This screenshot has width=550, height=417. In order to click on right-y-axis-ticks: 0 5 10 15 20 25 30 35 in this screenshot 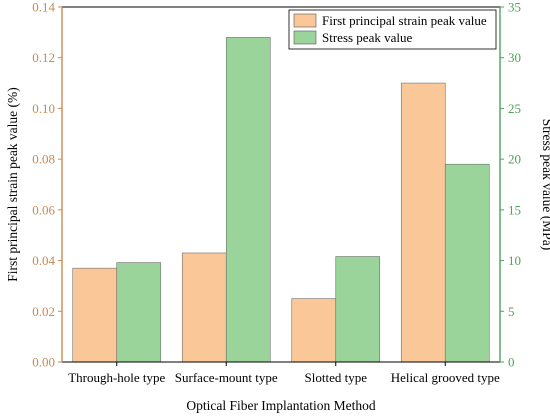, I will do `click(510, 185)`.